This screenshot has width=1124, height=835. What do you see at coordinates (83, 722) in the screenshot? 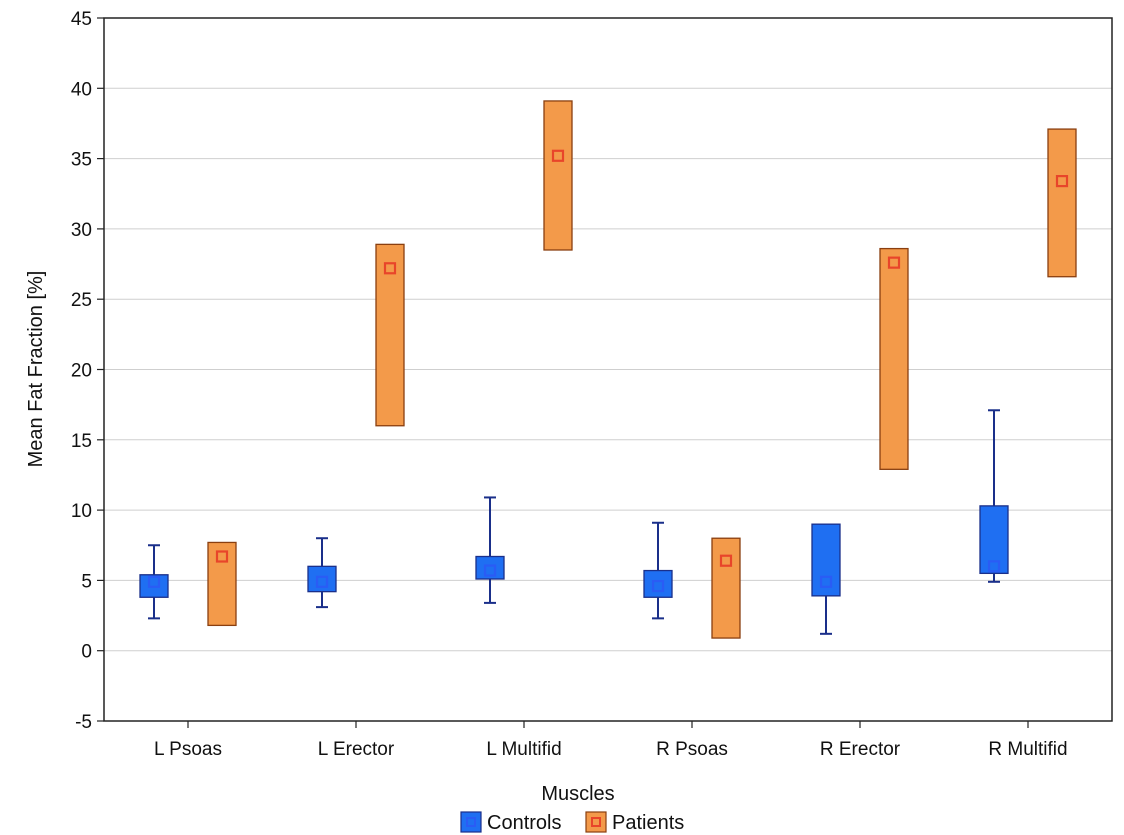
I see `y-tick-label: -5` at bounding box center [83, 722].